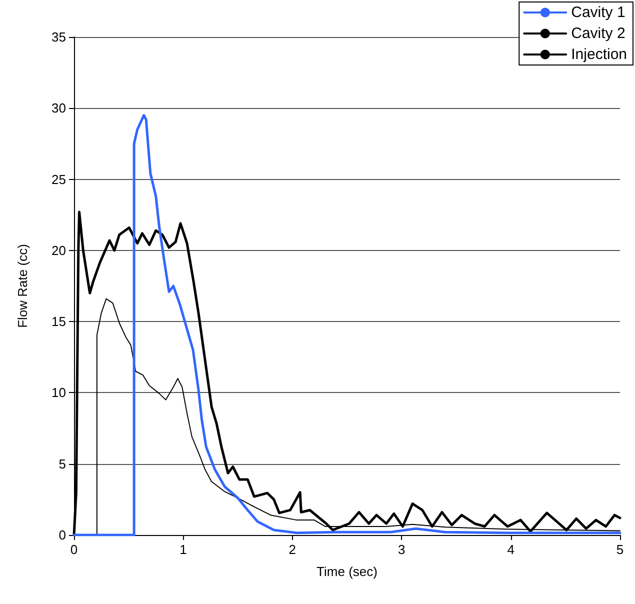 The width and height of the screenshot is (635, 604). I want to click on x-tick-label: 0, so click(74, 549).